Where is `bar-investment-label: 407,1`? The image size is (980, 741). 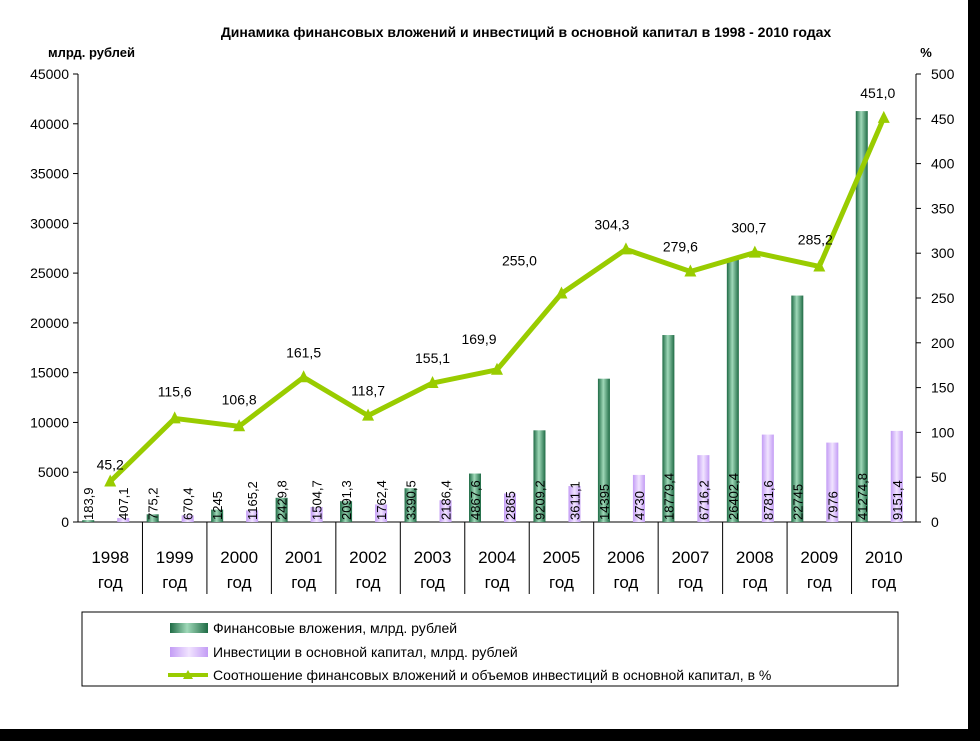 bar-investment-label: 407,1 is located at coordinates (123, 503).